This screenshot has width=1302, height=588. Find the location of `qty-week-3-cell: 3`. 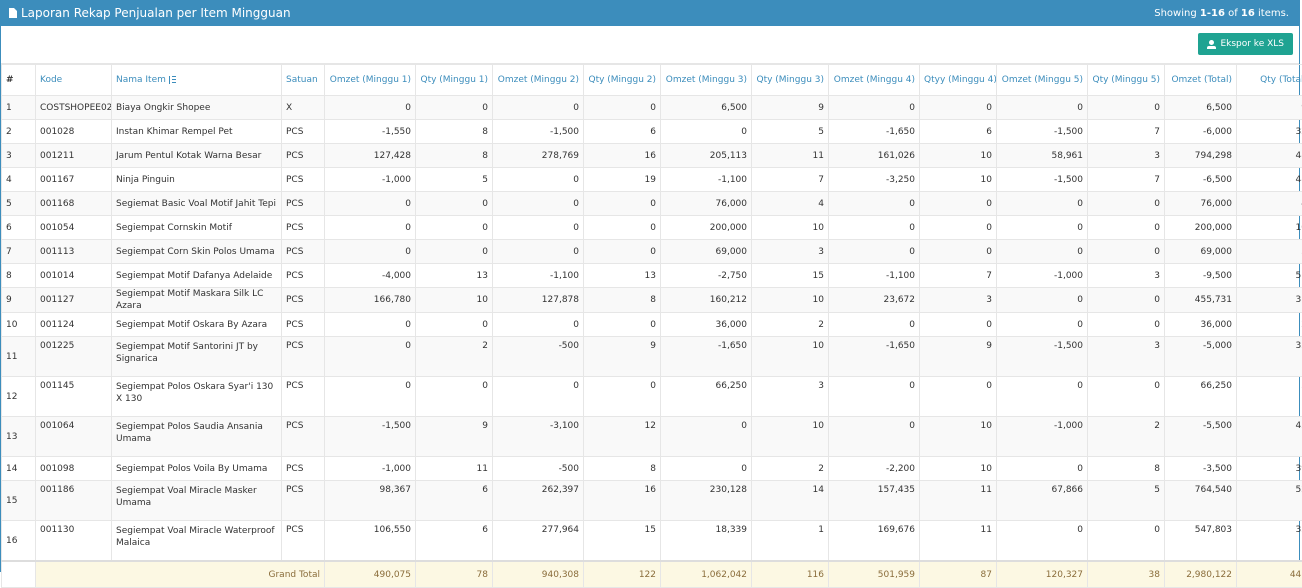

qty-week-3-cell: 3 is located at coordinates (790, 252).